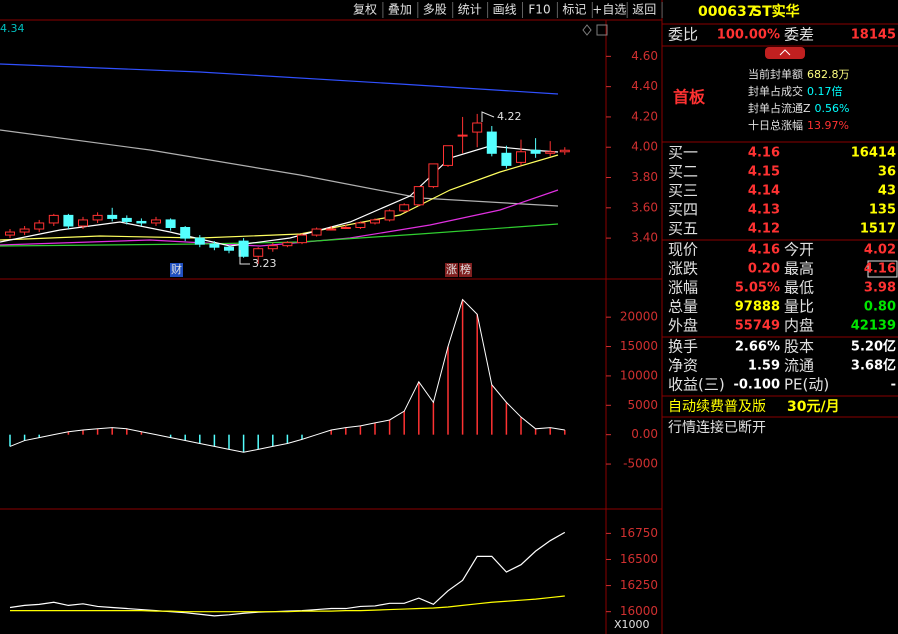 The image size is (898, 634). What do you see at coordinates (828, 74) in the screenshot?
I see `board-value: 682.8万` at bounding box center [828, 74].